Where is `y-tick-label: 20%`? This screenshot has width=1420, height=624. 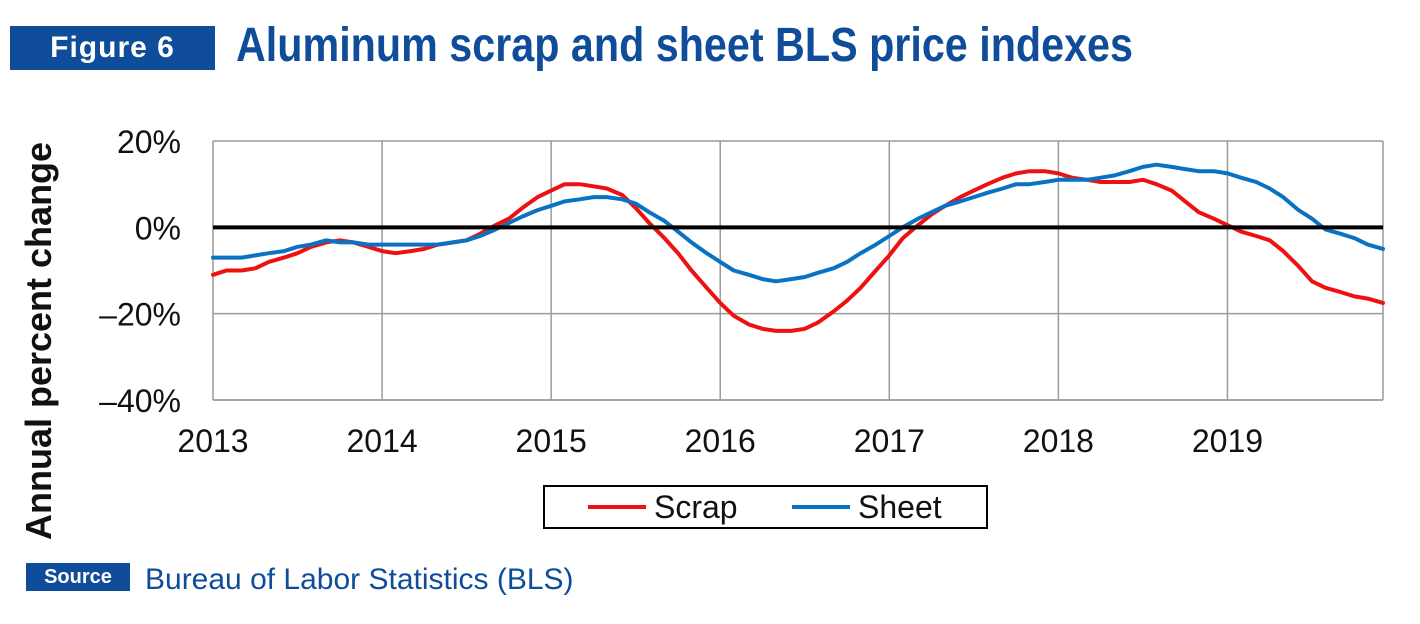 y-tick-label: 20% is located at coordinates (149, 142).